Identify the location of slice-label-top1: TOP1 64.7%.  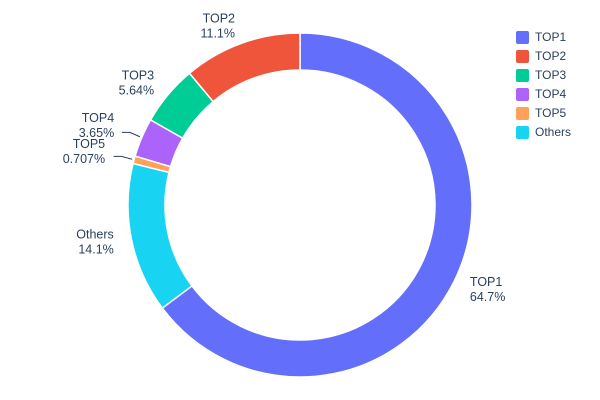
(487, 289).